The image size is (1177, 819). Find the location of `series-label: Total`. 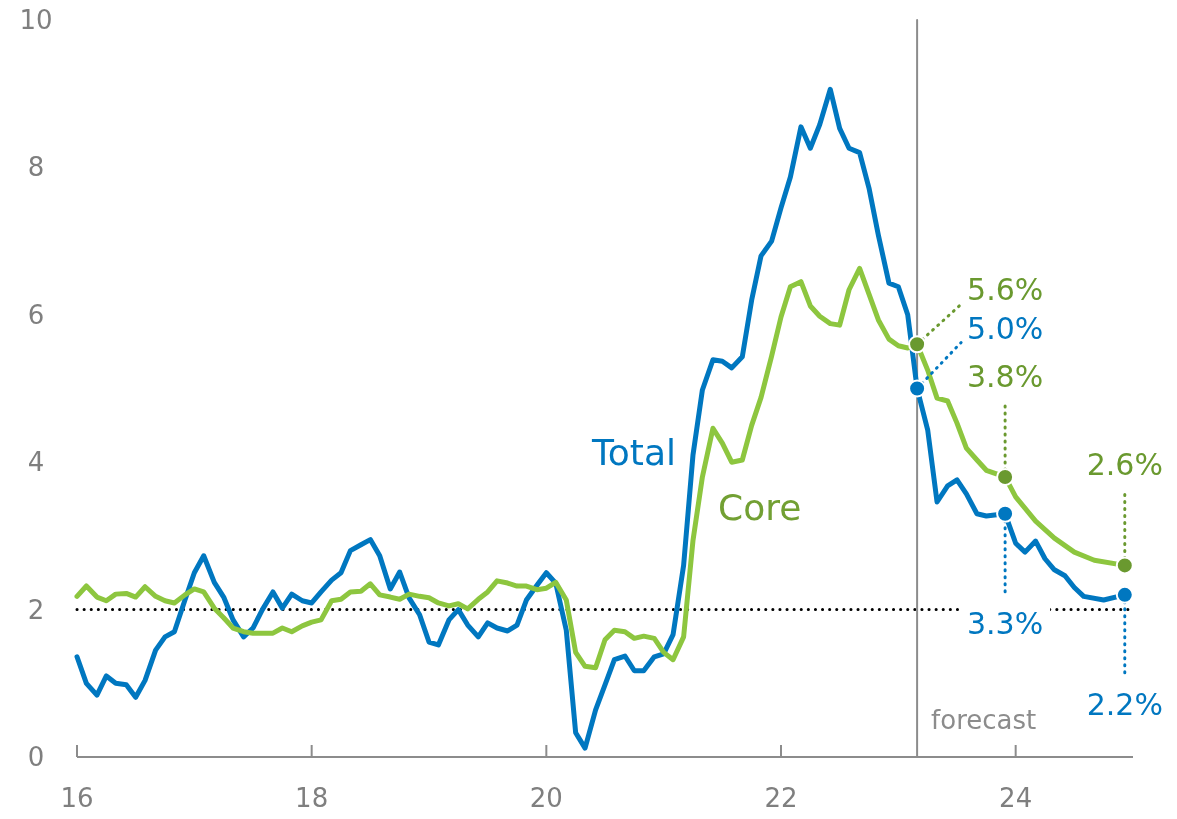

series-label: Total is located at coordinates (633, 452).